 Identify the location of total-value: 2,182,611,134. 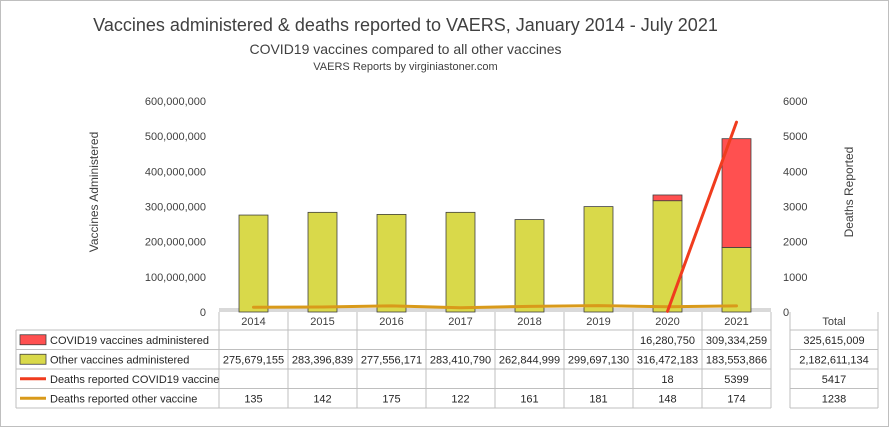
(834, 360).